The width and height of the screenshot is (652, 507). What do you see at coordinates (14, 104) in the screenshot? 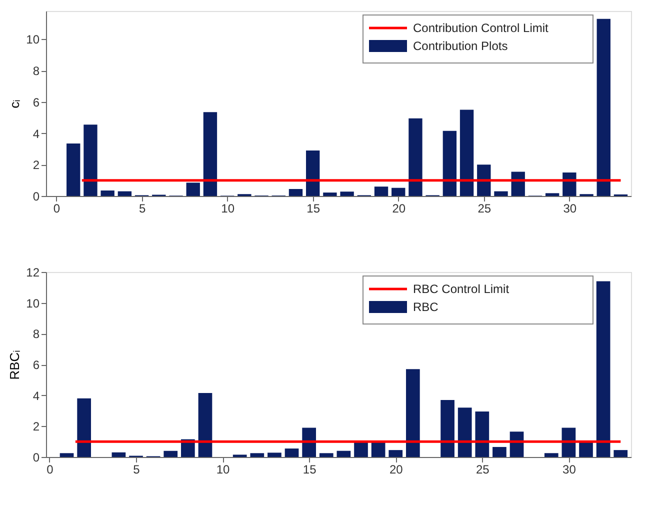
I see `y-axis-title: cᵢ` at bounding box center [14, 104].